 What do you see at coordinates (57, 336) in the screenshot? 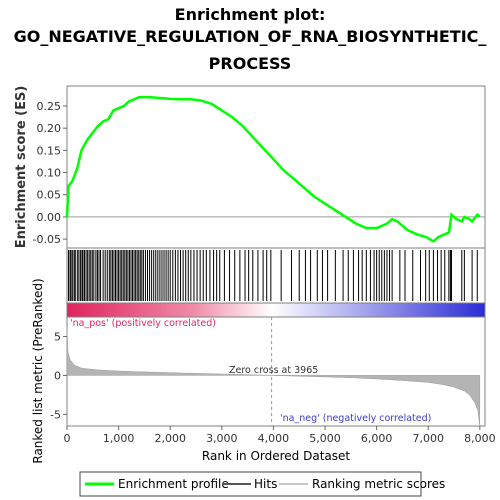
I see `metric-y-tick-label: 5` at bounding box center [57, 336].